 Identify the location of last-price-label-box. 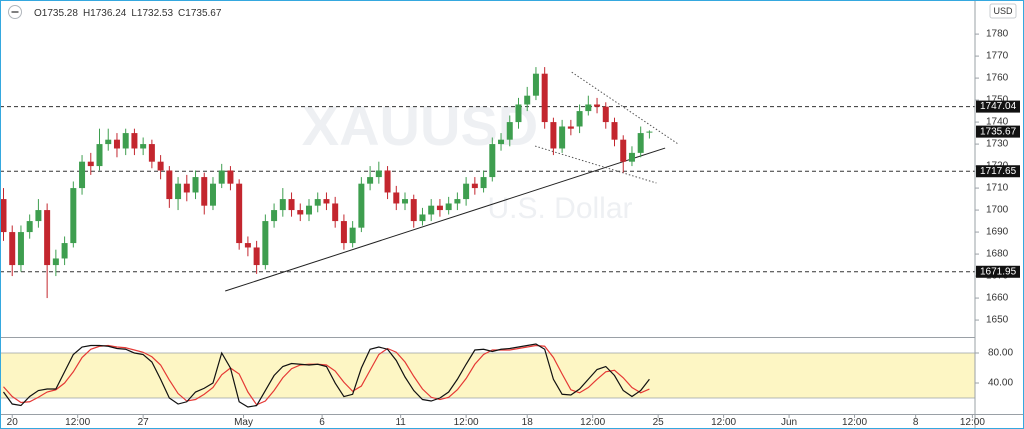
(998, 131).